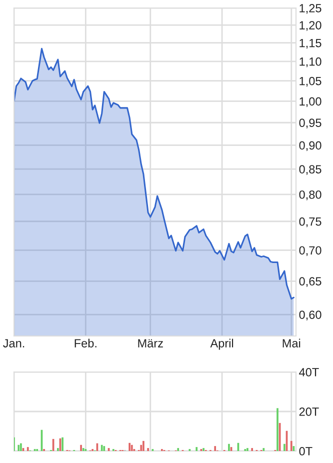 The width and height of the screenshot is (333, 463). What do you see at coordinates (305, 451) in the screenshot?
I see `y-tick-label: 0T` at bounding box center [305, 451].